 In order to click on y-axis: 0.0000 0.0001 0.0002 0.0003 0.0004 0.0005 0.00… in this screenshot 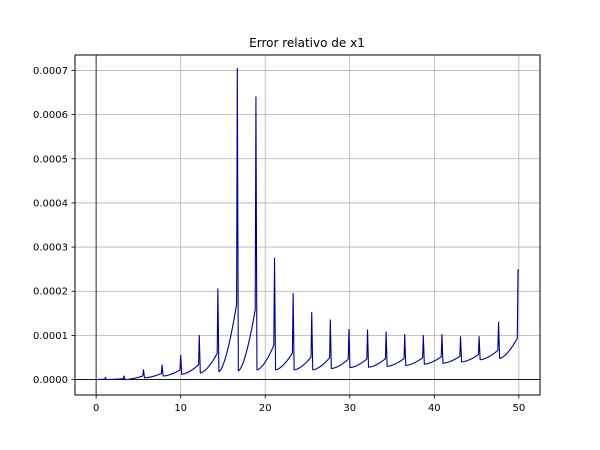, I will do `click(54, 226)`.